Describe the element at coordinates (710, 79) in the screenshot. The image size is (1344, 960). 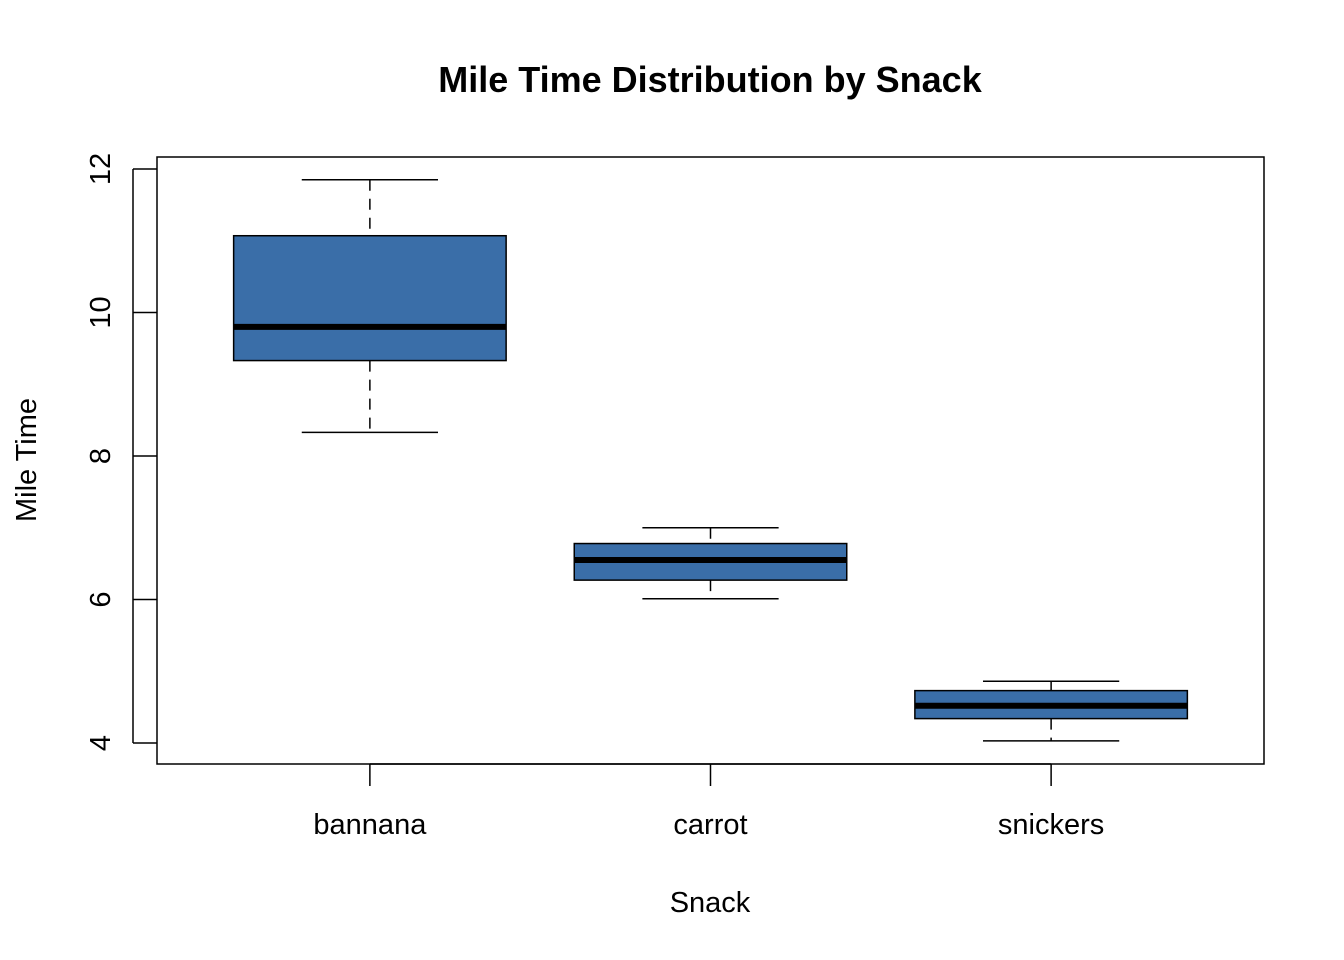
I see `chart-title: Mile Time Distribution by Snack` at that location.